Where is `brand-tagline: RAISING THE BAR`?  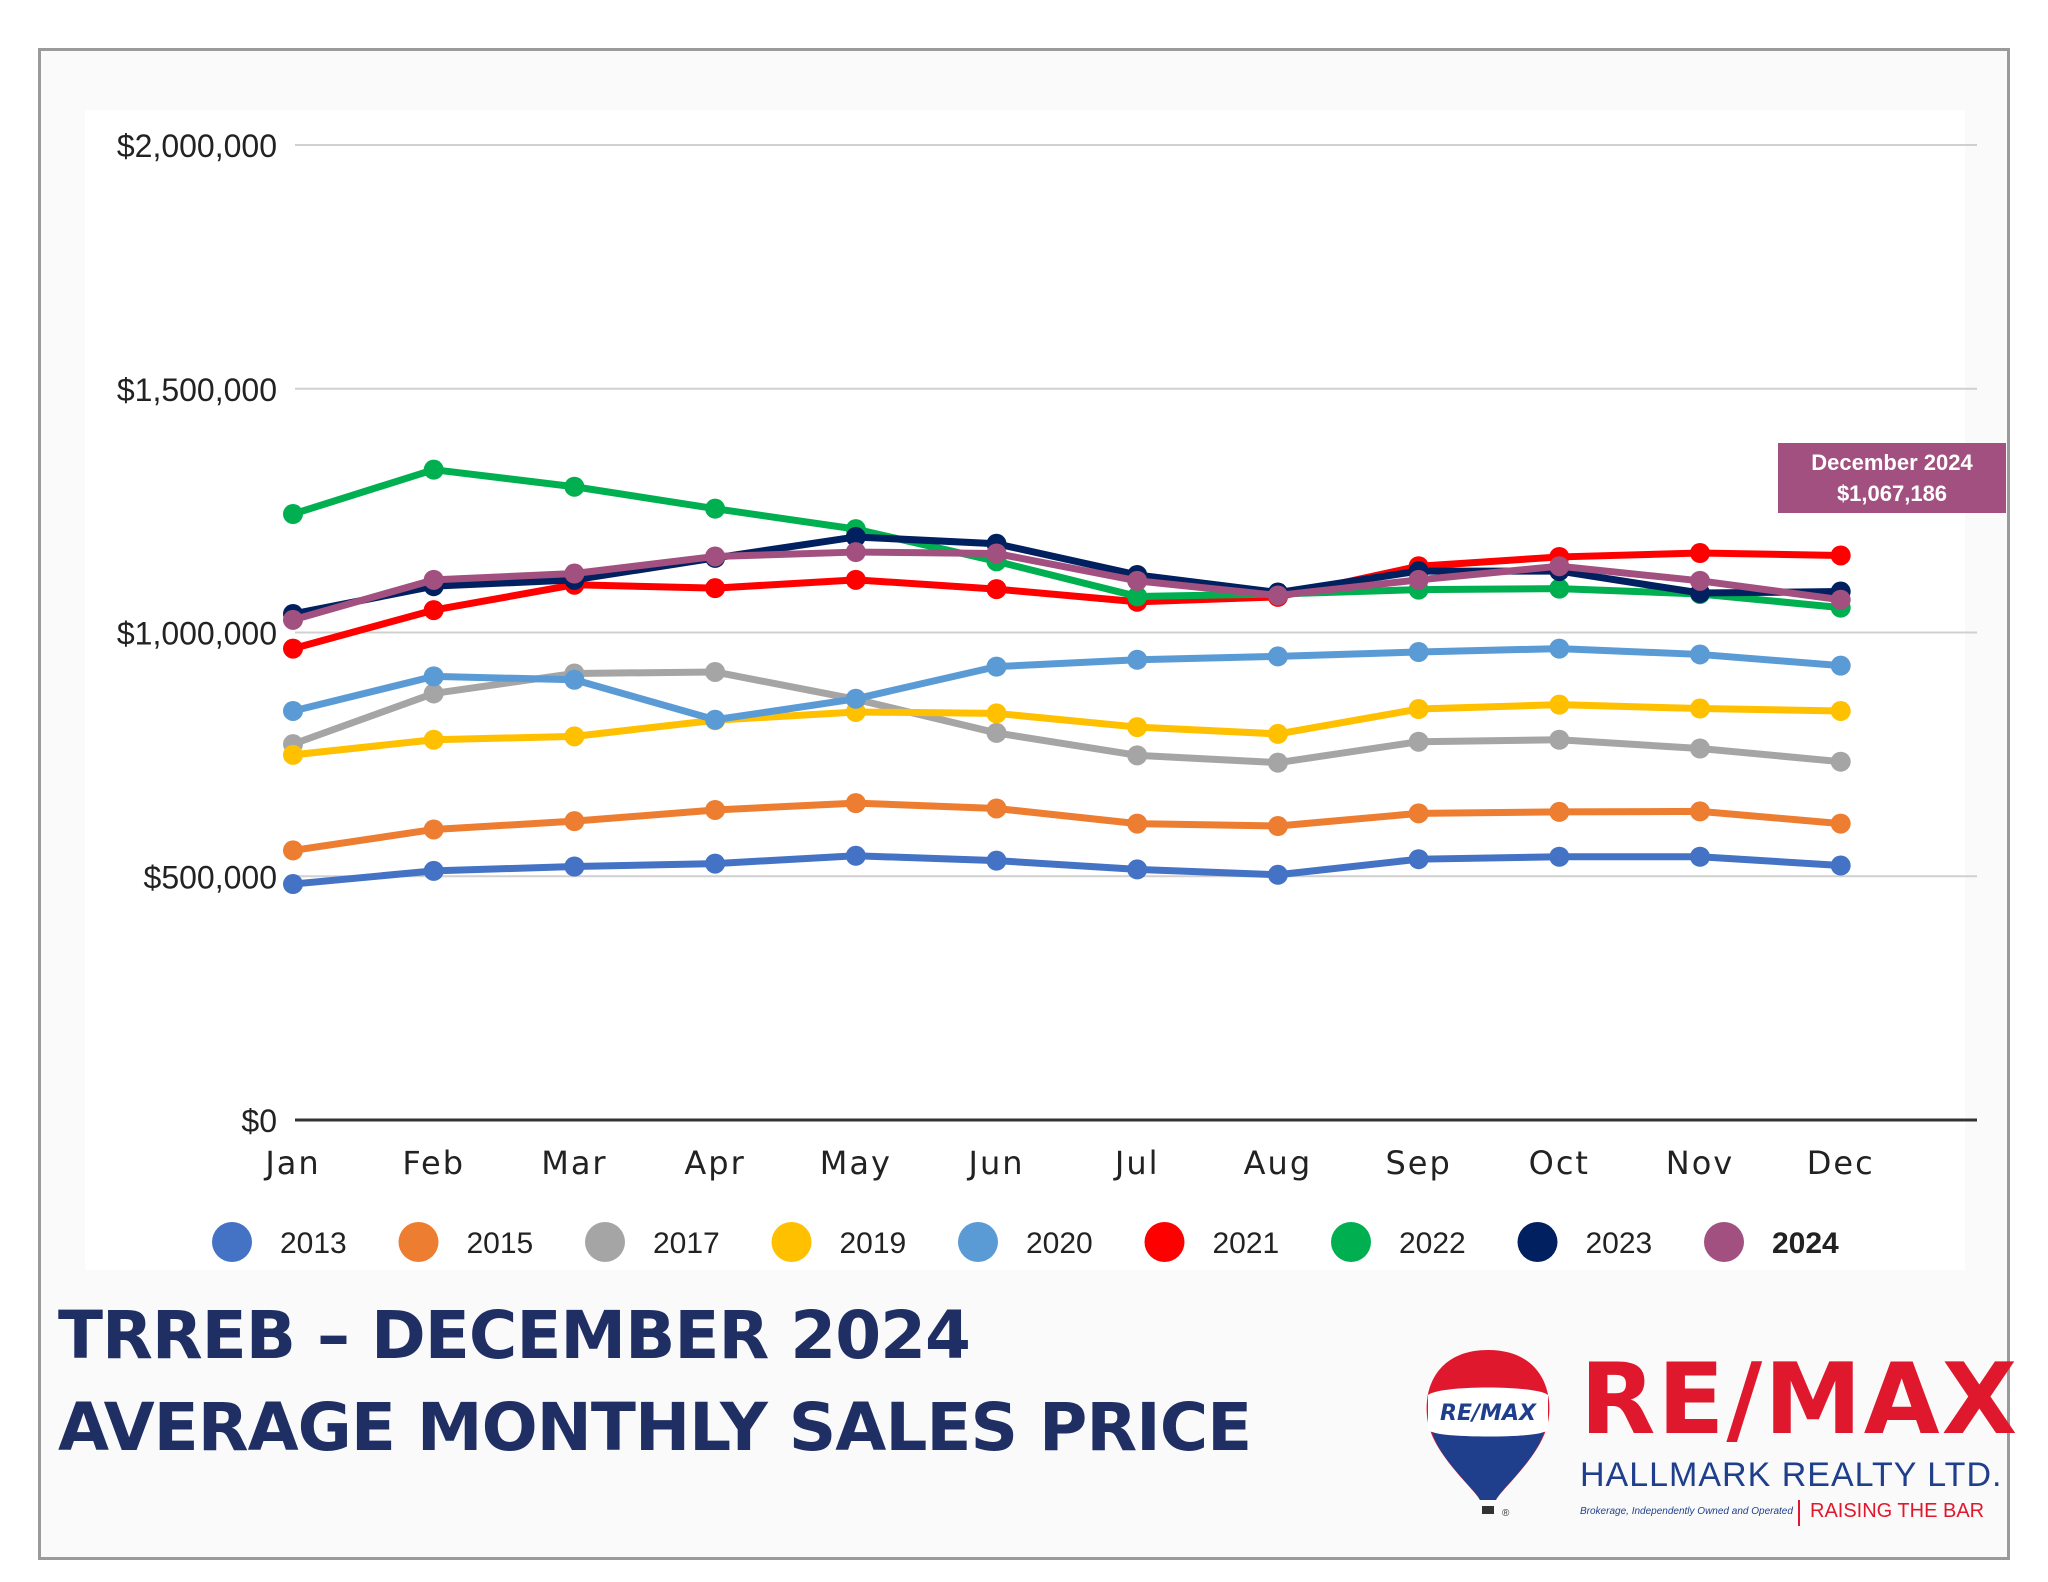 brand-tagline: RAISING THE BAR is located at coordinates (1897, 1511).